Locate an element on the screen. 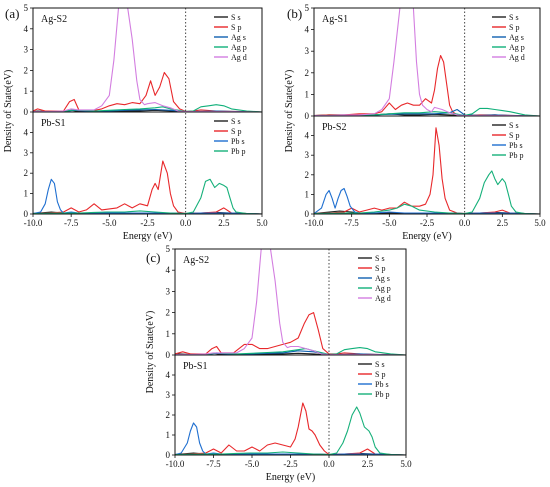 The height and width of the screenshot is (487, 550). series-line-ag-p is located at coordinates (147, 108).